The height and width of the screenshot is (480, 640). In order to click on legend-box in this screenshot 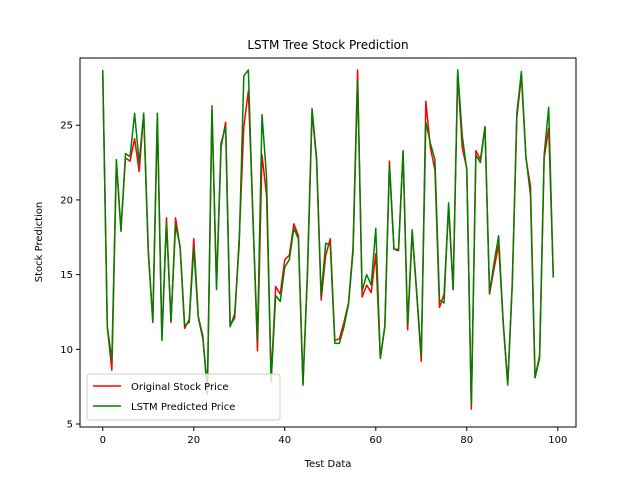, I will do `click(183, 397)`.